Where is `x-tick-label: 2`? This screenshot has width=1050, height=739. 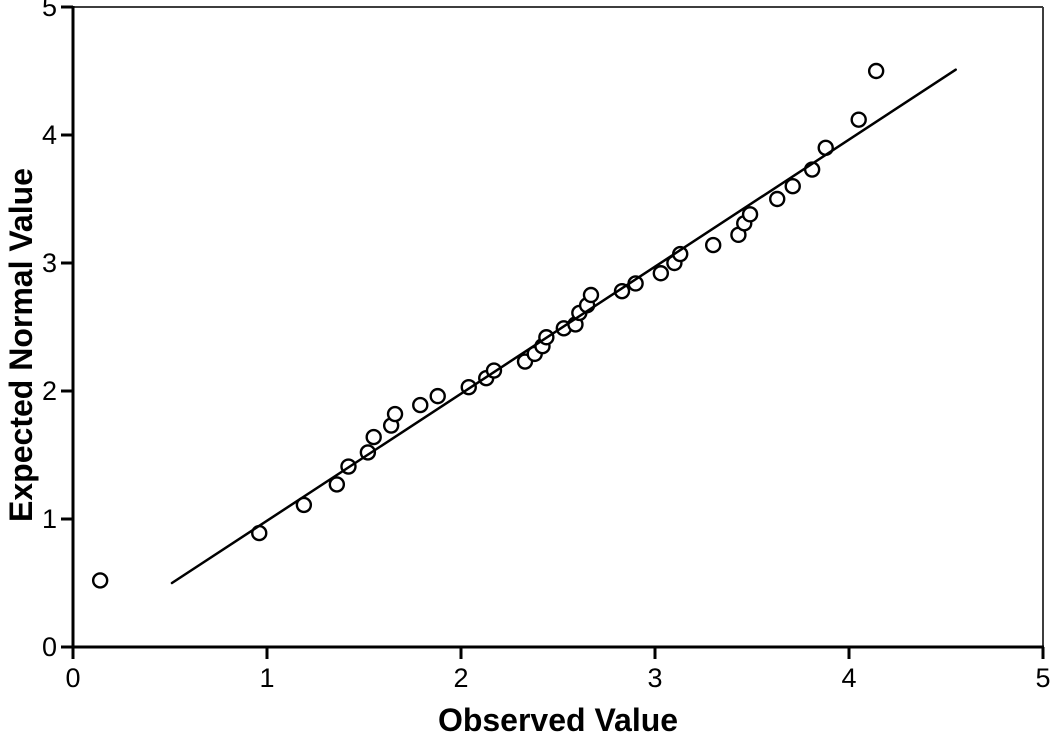 x-tick-label: 2 is located at coordinates (460, 678).